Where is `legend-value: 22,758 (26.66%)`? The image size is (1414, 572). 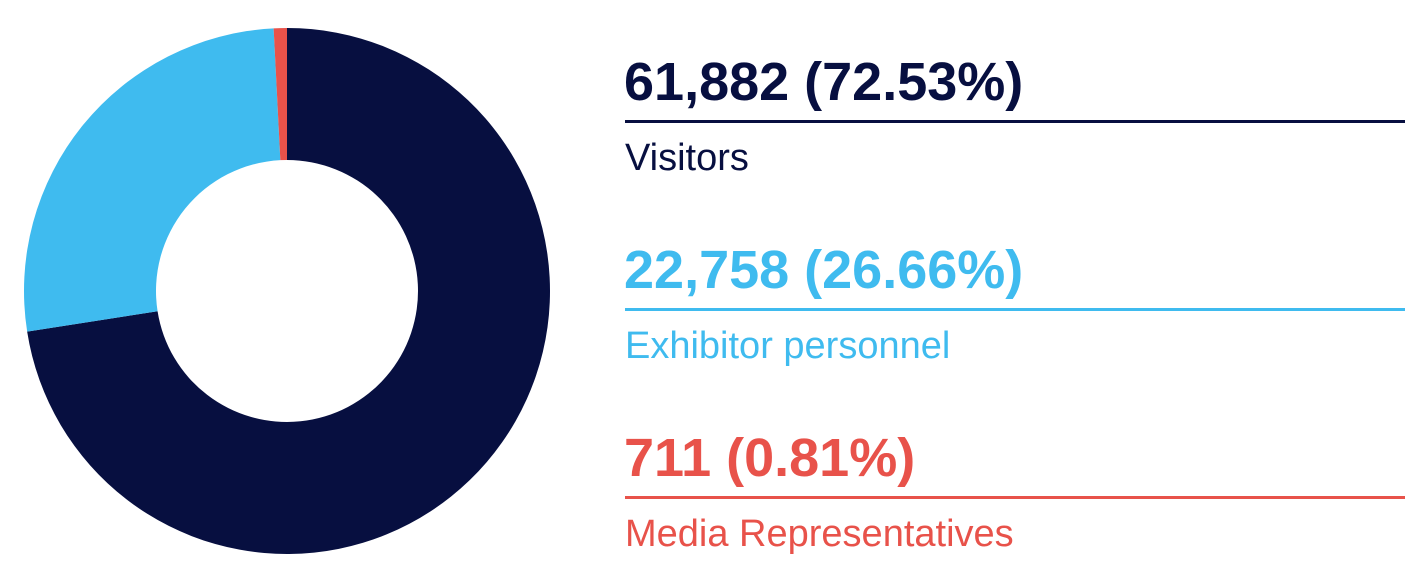 legend-value: 22,758 (26.66%) is located at coordinates (823, 270).